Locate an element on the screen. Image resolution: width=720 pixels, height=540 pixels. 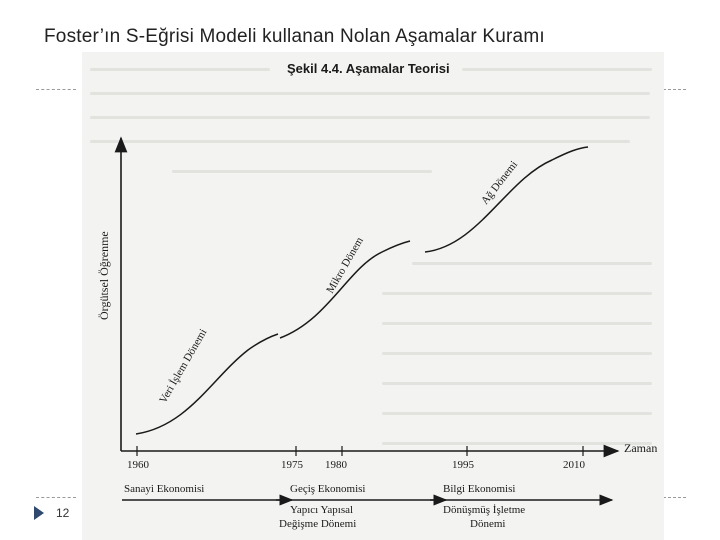
y-axis-label: Örgütsel Öğrenme is located at coordinates (104, 275).